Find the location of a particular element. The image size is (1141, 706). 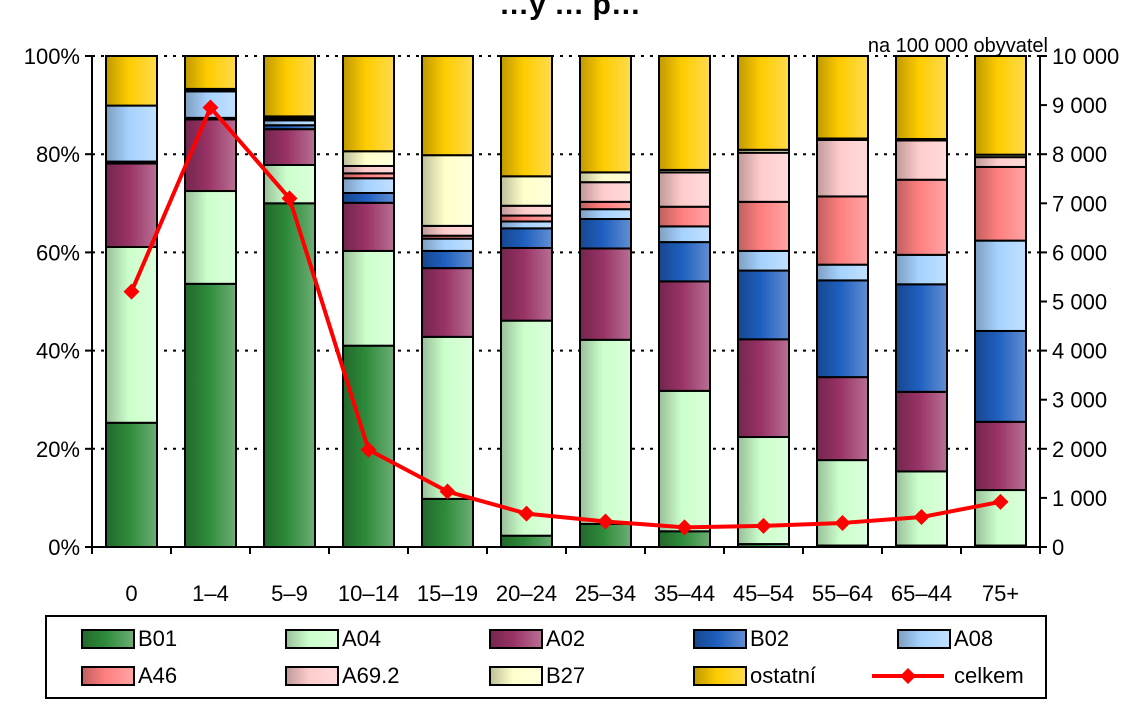

legend-label: A69.2 is located at coordinates (371, 675).